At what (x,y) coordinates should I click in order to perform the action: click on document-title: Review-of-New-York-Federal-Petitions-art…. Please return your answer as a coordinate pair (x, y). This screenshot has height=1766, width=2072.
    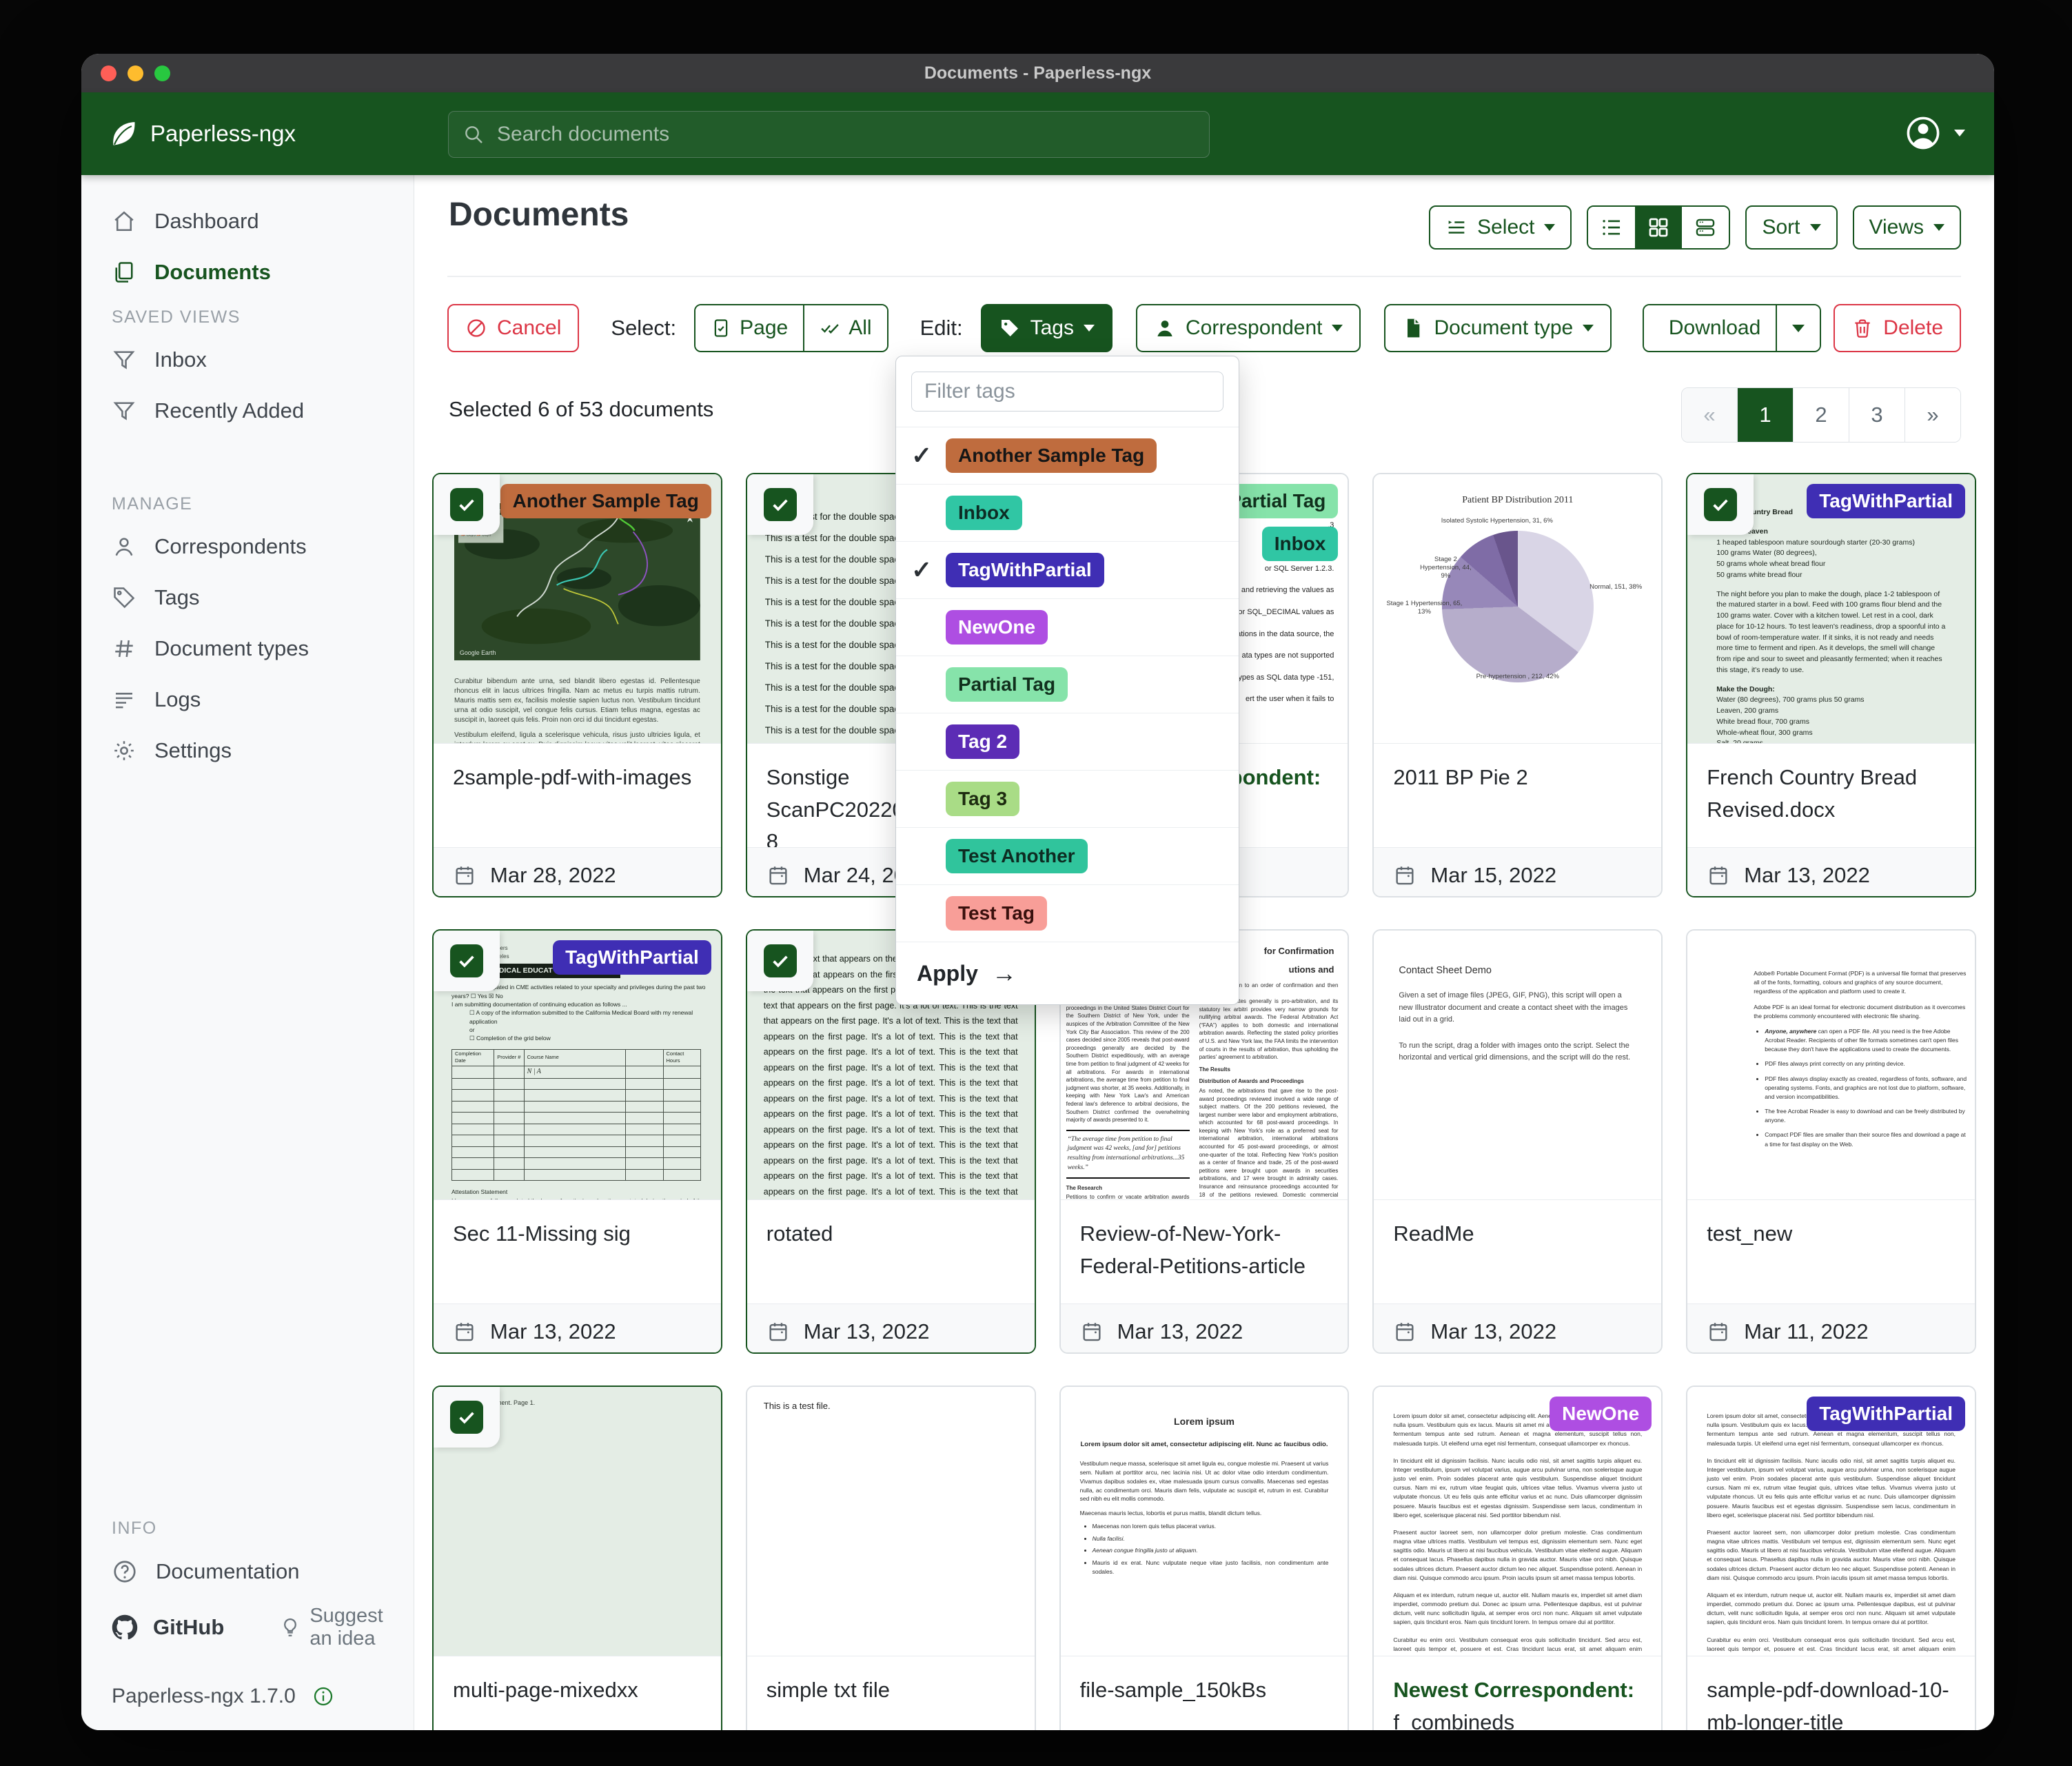
    Looking at the image, I should click on (1192, 1249).